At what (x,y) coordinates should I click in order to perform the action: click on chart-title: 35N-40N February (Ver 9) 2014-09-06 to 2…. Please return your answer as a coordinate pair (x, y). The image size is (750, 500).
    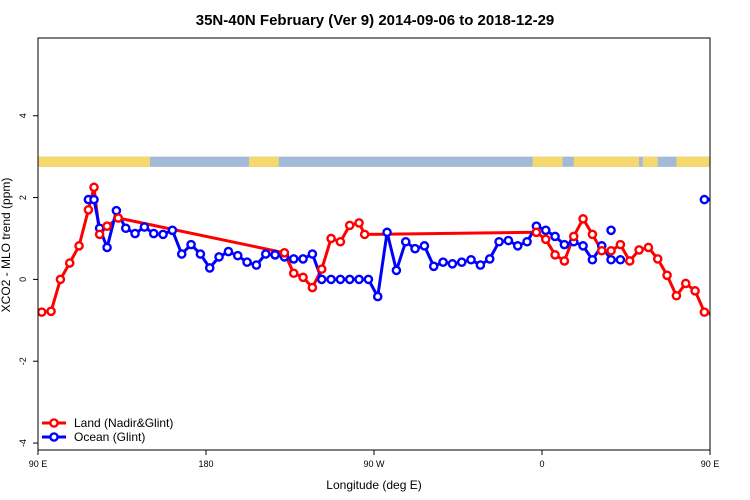
    Looking at the image, I should click on (375, 20).